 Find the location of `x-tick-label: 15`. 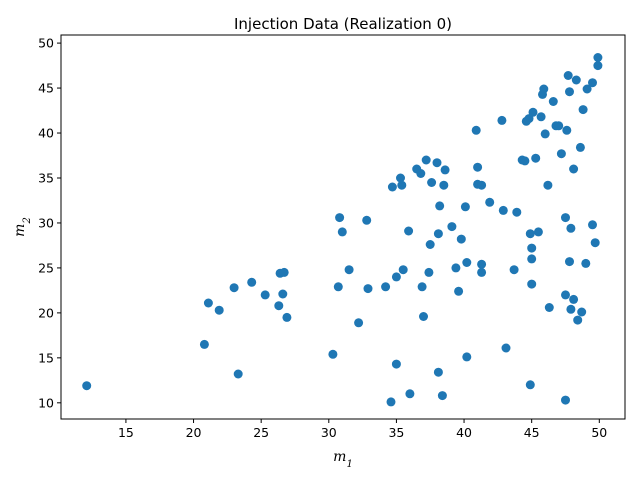

x-tick-label: 15 is located at coordinates (126, 432).